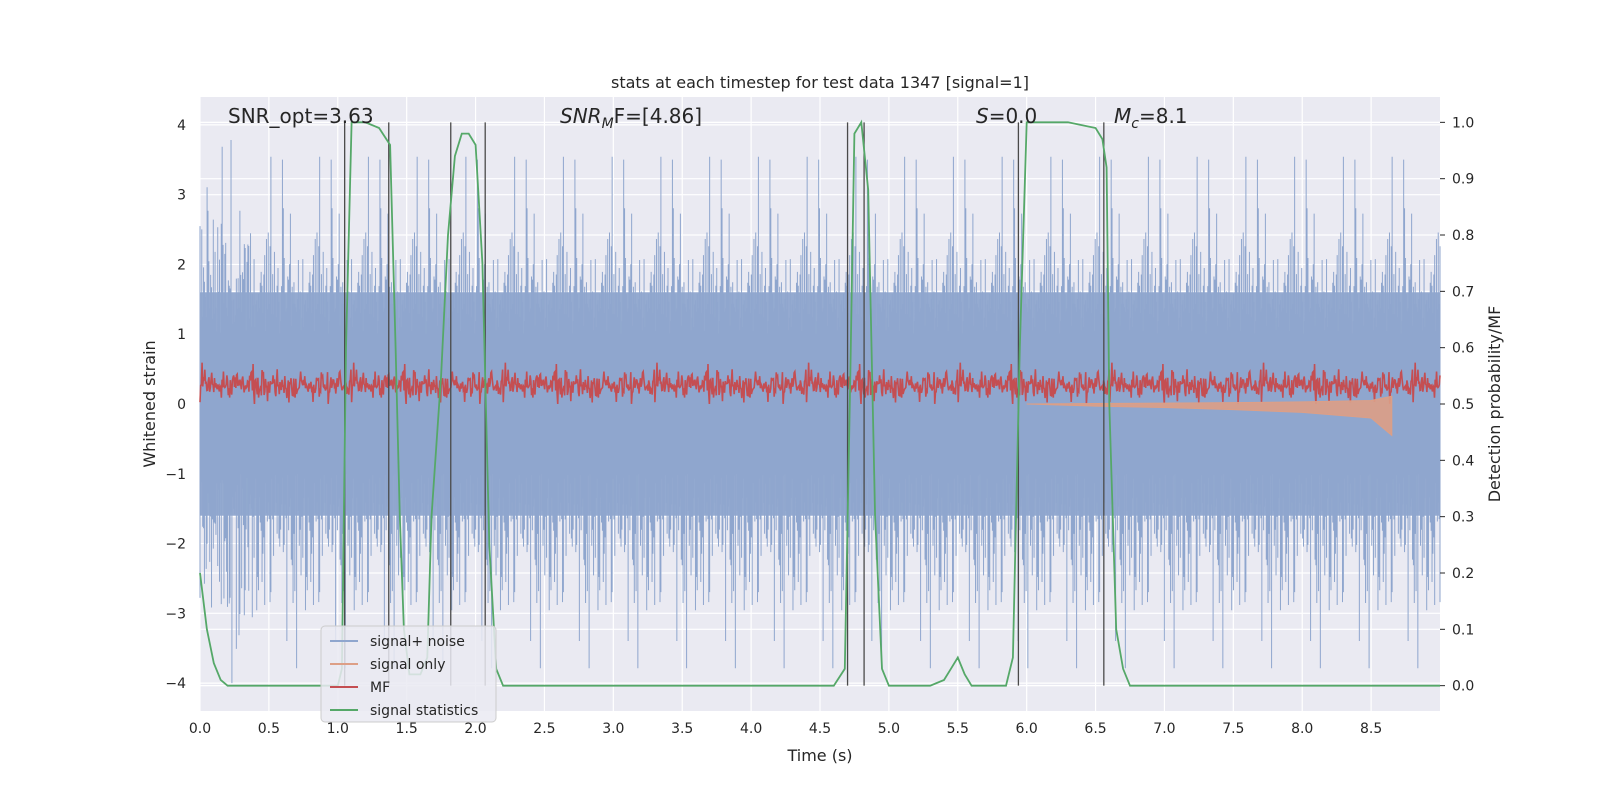 The height and width of the screenshot is (800, 1600). What do you see at coordinates (181, 196) in the screenshot?
I see `y-left-tick-label: 3` at bounding box center [181, 196].